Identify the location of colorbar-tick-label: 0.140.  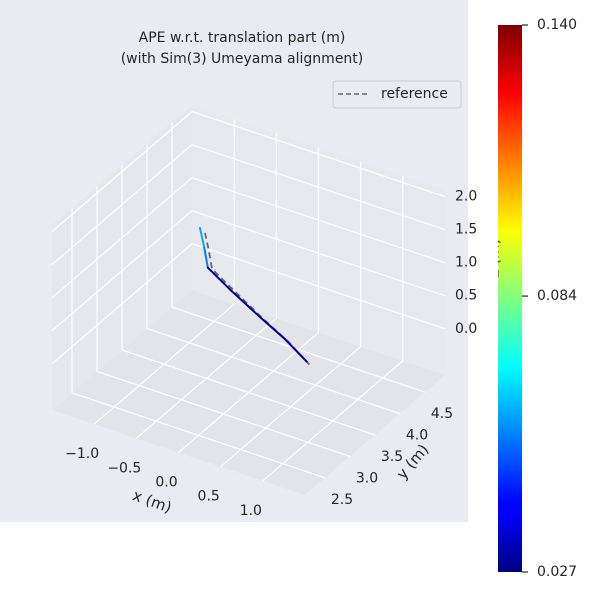
(557, 25).